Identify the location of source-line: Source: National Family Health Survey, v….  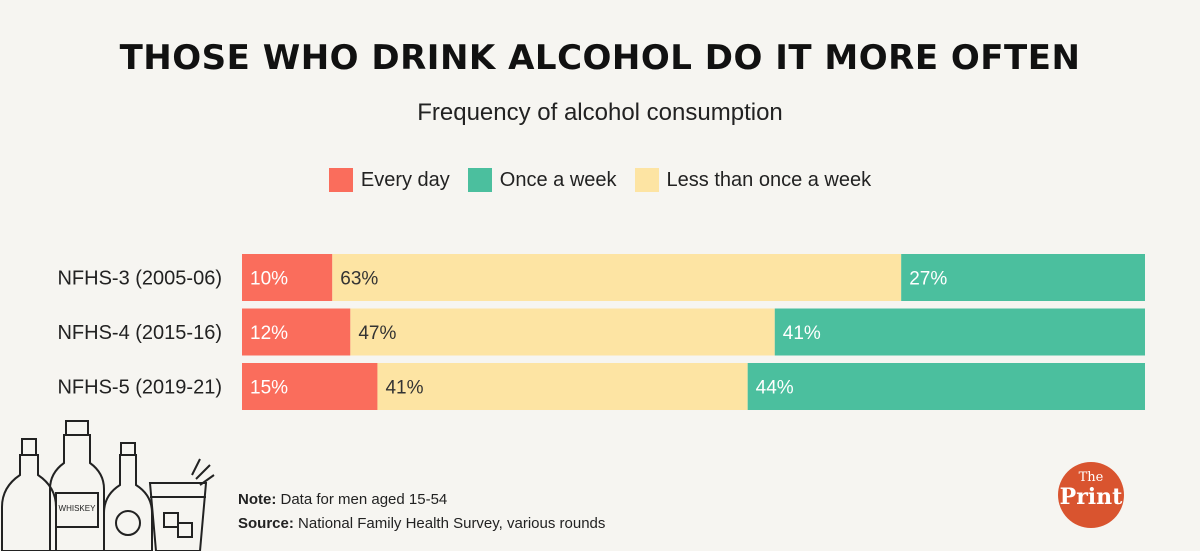
(421, 524).